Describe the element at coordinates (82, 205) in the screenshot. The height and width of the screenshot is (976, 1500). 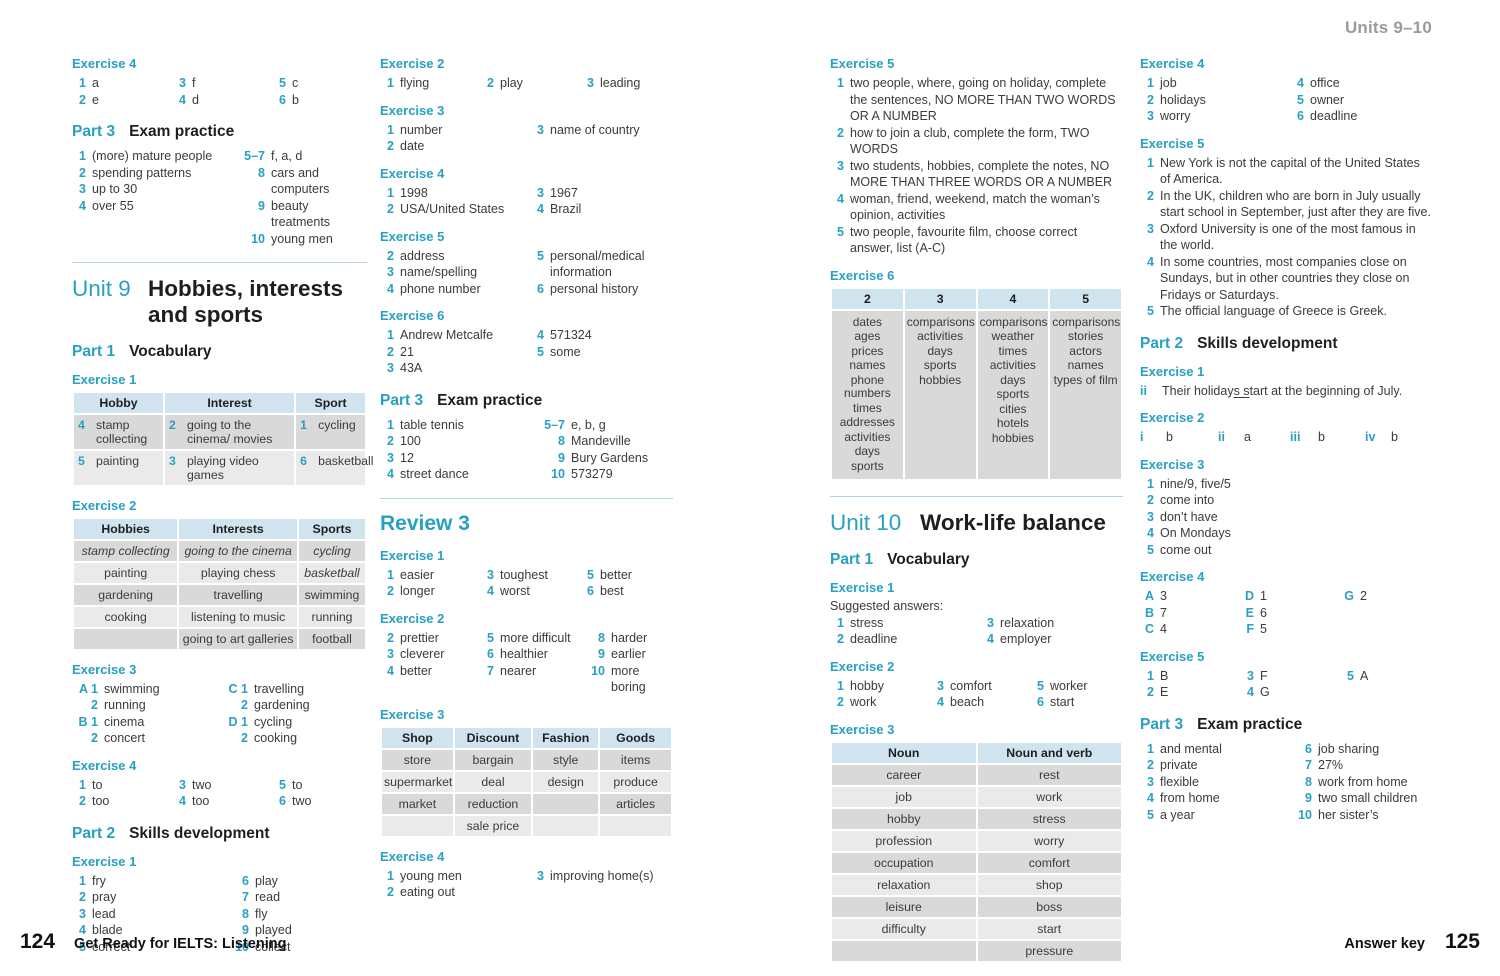
I see `answer-key: 4` at that location.